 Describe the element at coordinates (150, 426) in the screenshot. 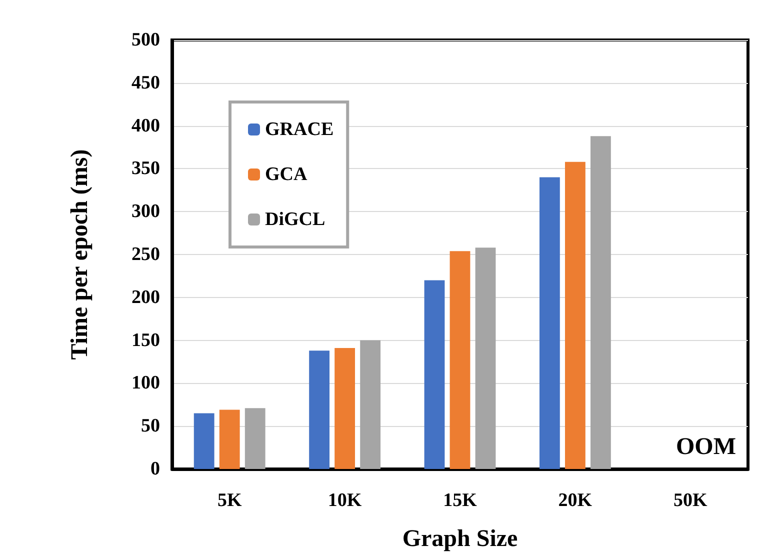

I see `y-tick-label: 50` at that location.